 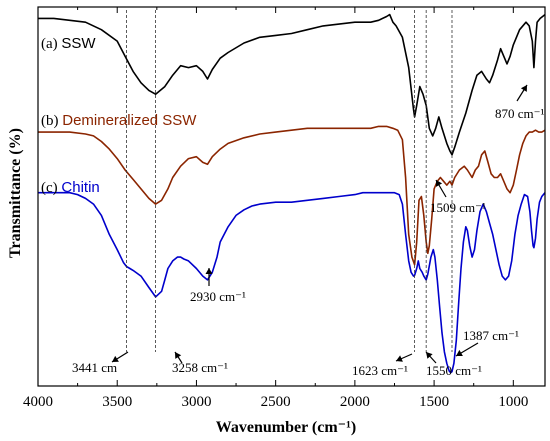 I want to click on series-label-2: (c) Chitin, so click(x=70, y=187).